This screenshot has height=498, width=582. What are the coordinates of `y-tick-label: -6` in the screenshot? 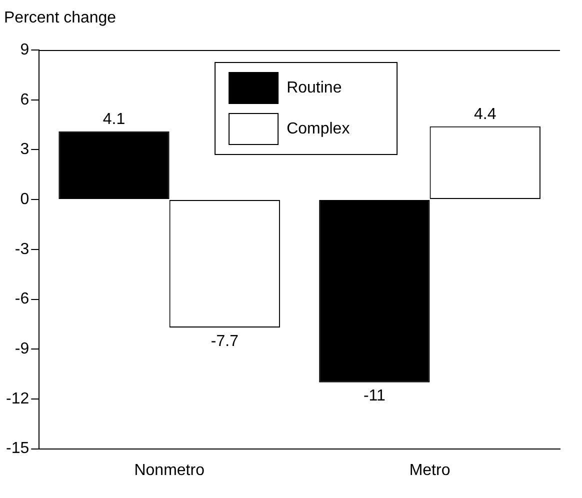 It's located at (22, 299).